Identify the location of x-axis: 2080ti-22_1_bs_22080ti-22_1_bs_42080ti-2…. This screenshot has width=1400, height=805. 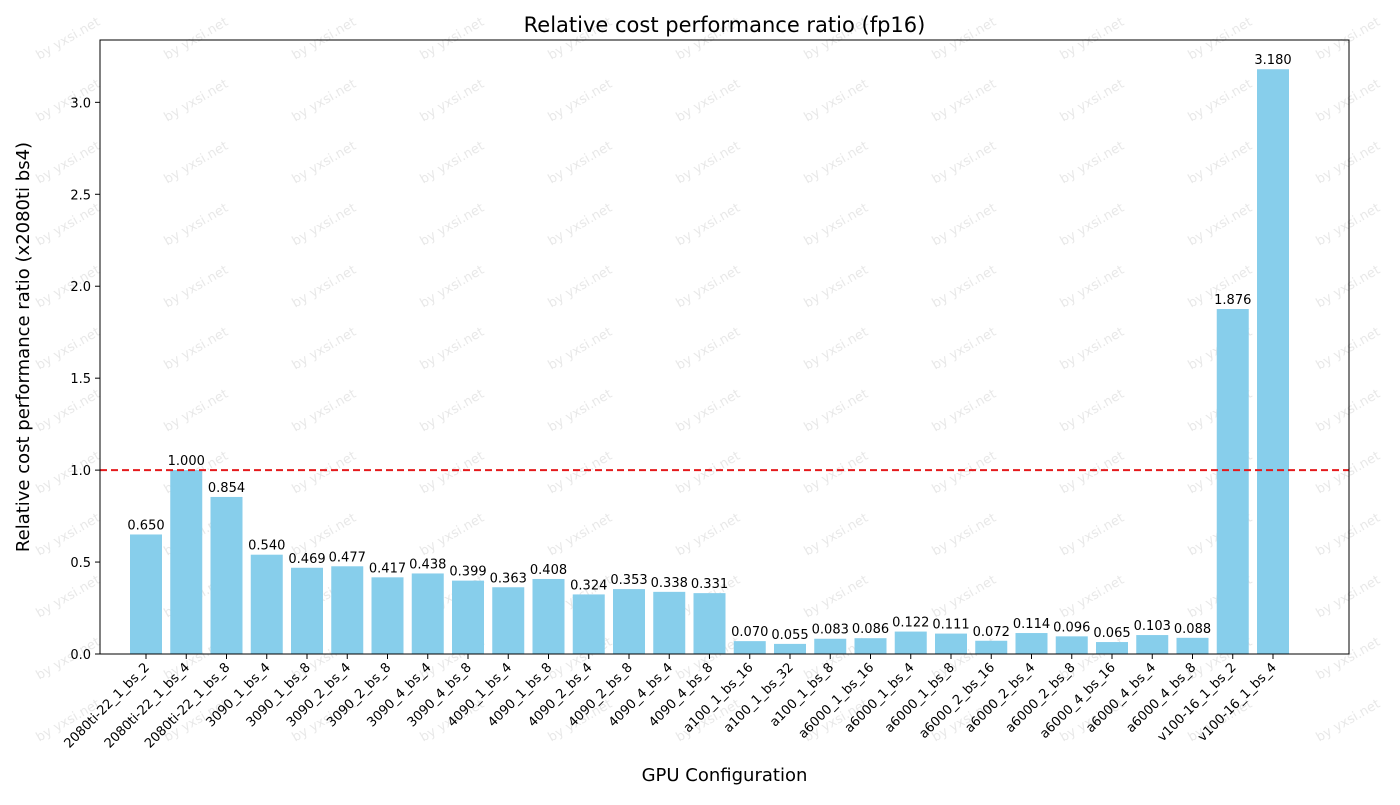
(671, 703).